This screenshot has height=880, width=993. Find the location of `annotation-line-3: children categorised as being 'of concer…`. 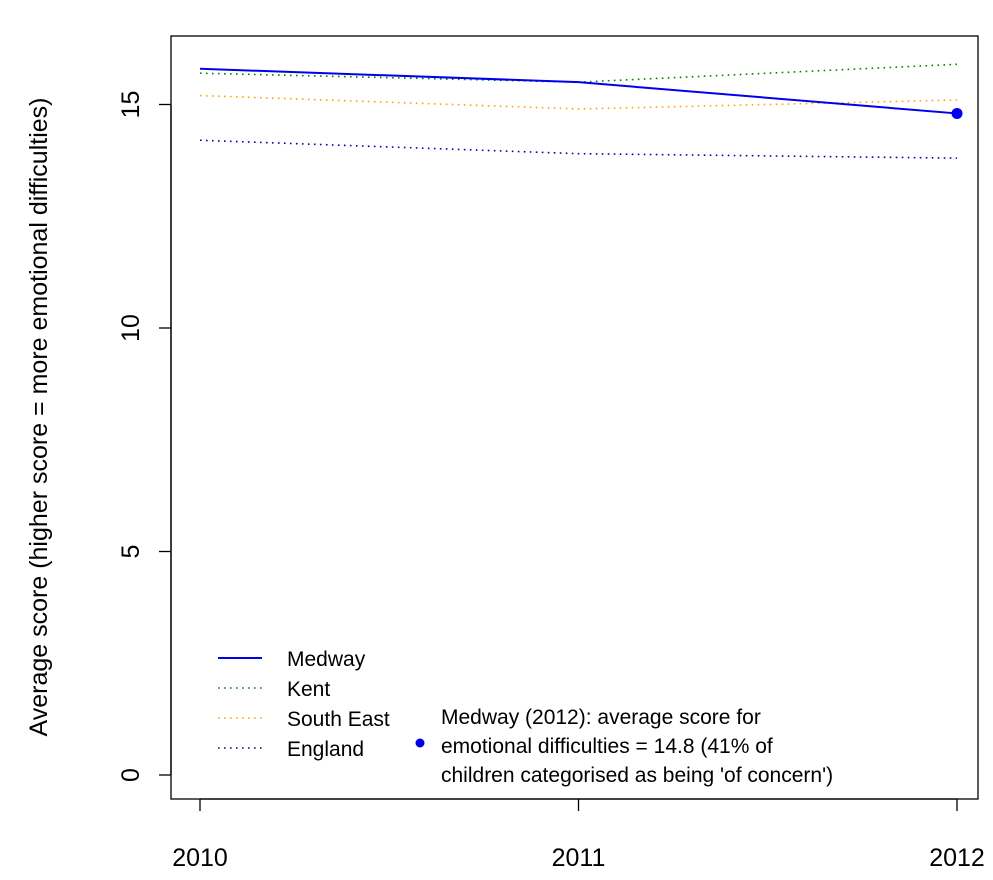

annotation-line-3: children categorised as being 'of concer… is located at coordinates (637, 775).